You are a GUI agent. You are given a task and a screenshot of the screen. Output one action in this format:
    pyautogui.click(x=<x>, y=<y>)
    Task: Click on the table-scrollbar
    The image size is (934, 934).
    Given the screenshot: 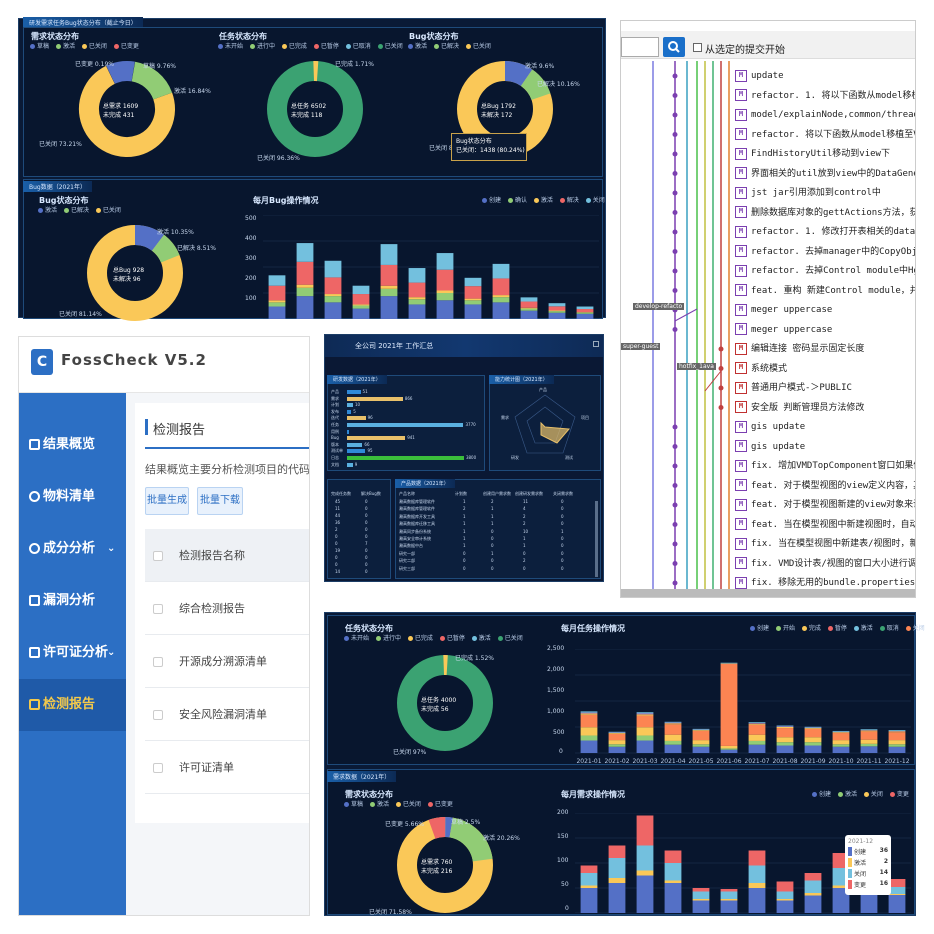 What is the action you would take?
    pyautogui.click(x=596, y=539)
    